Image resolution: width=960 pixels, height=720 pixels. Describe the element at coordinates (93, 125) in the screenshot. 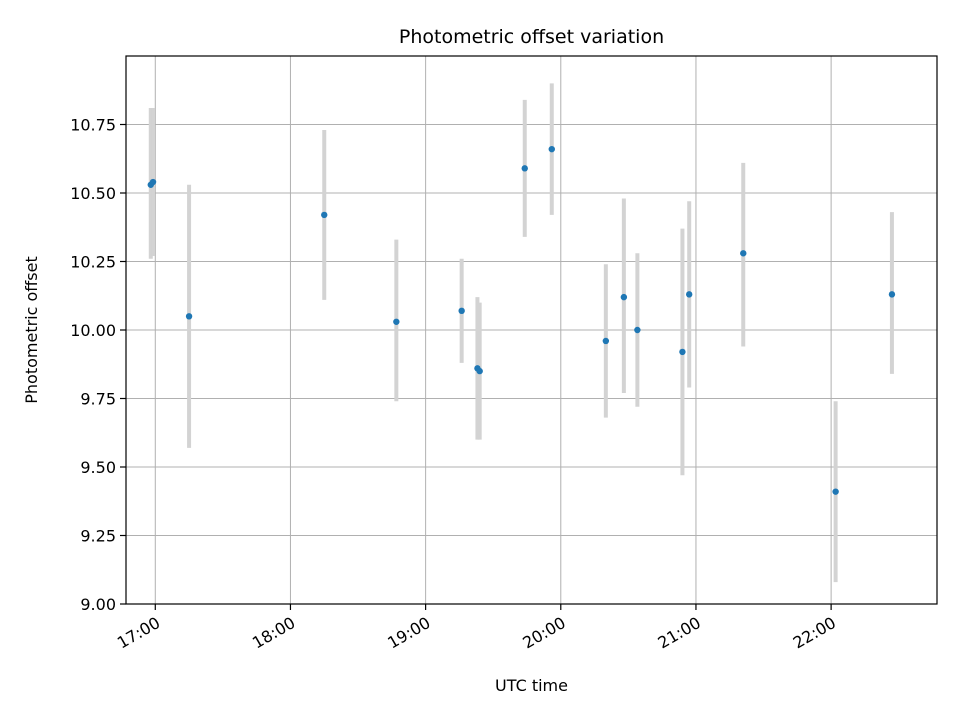

I see `y-tick-label: 10.75` at that location.